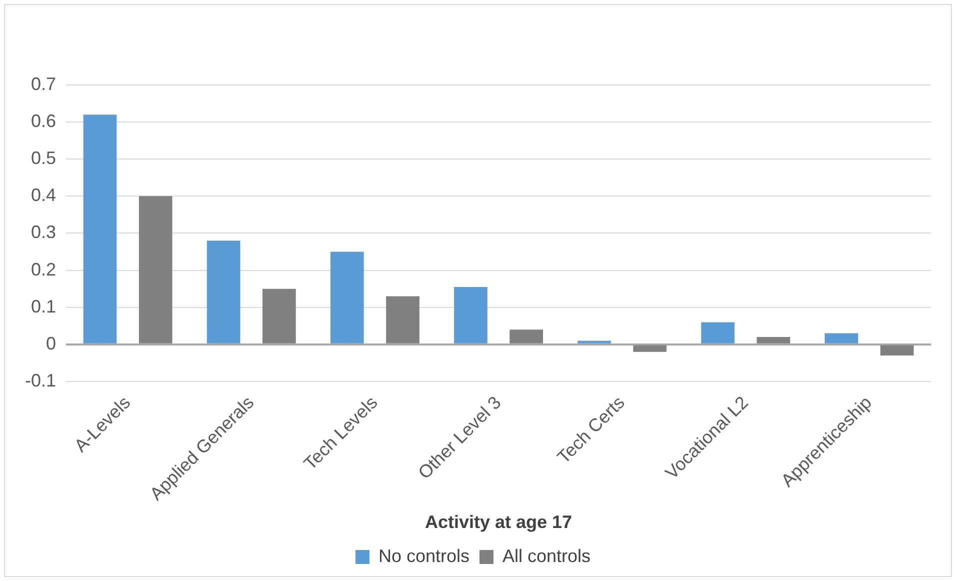 This screenshot has height=581, width=957. What do you see at coordinates (43, 269) in the screenshot?
I see `y-tick-label: 0.2` at bounding box center [43, 269].